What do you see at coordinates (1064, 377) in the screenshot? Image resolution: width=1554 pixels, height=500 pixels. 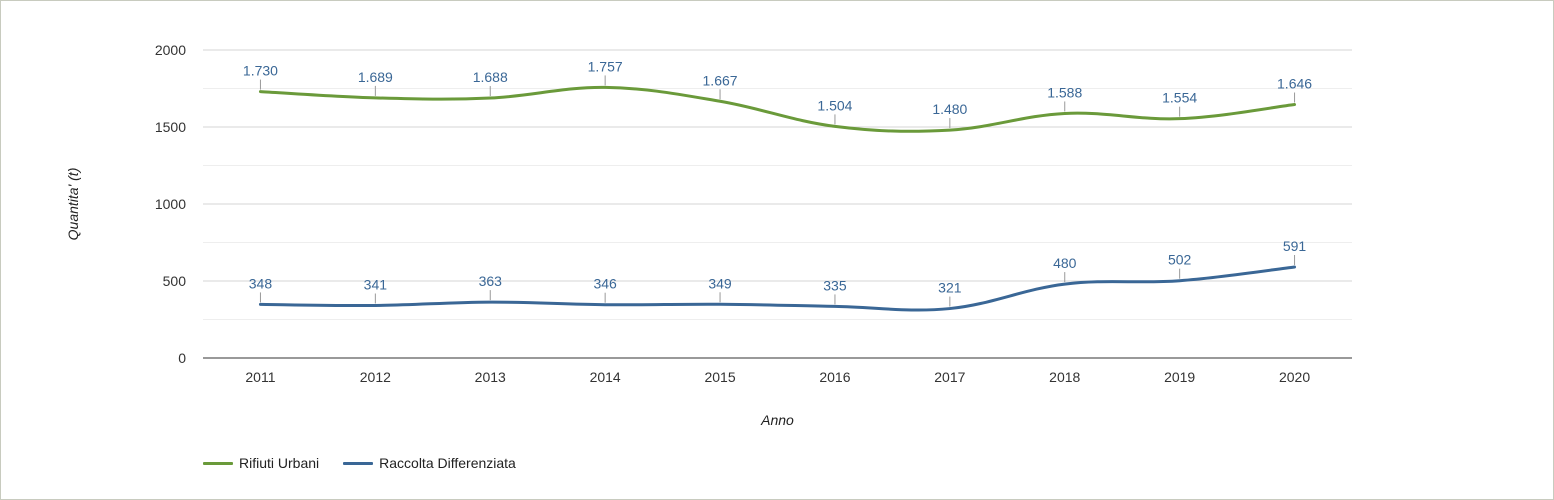 I see `x-tick-label: 2018` at bounding box center [1064, 377].